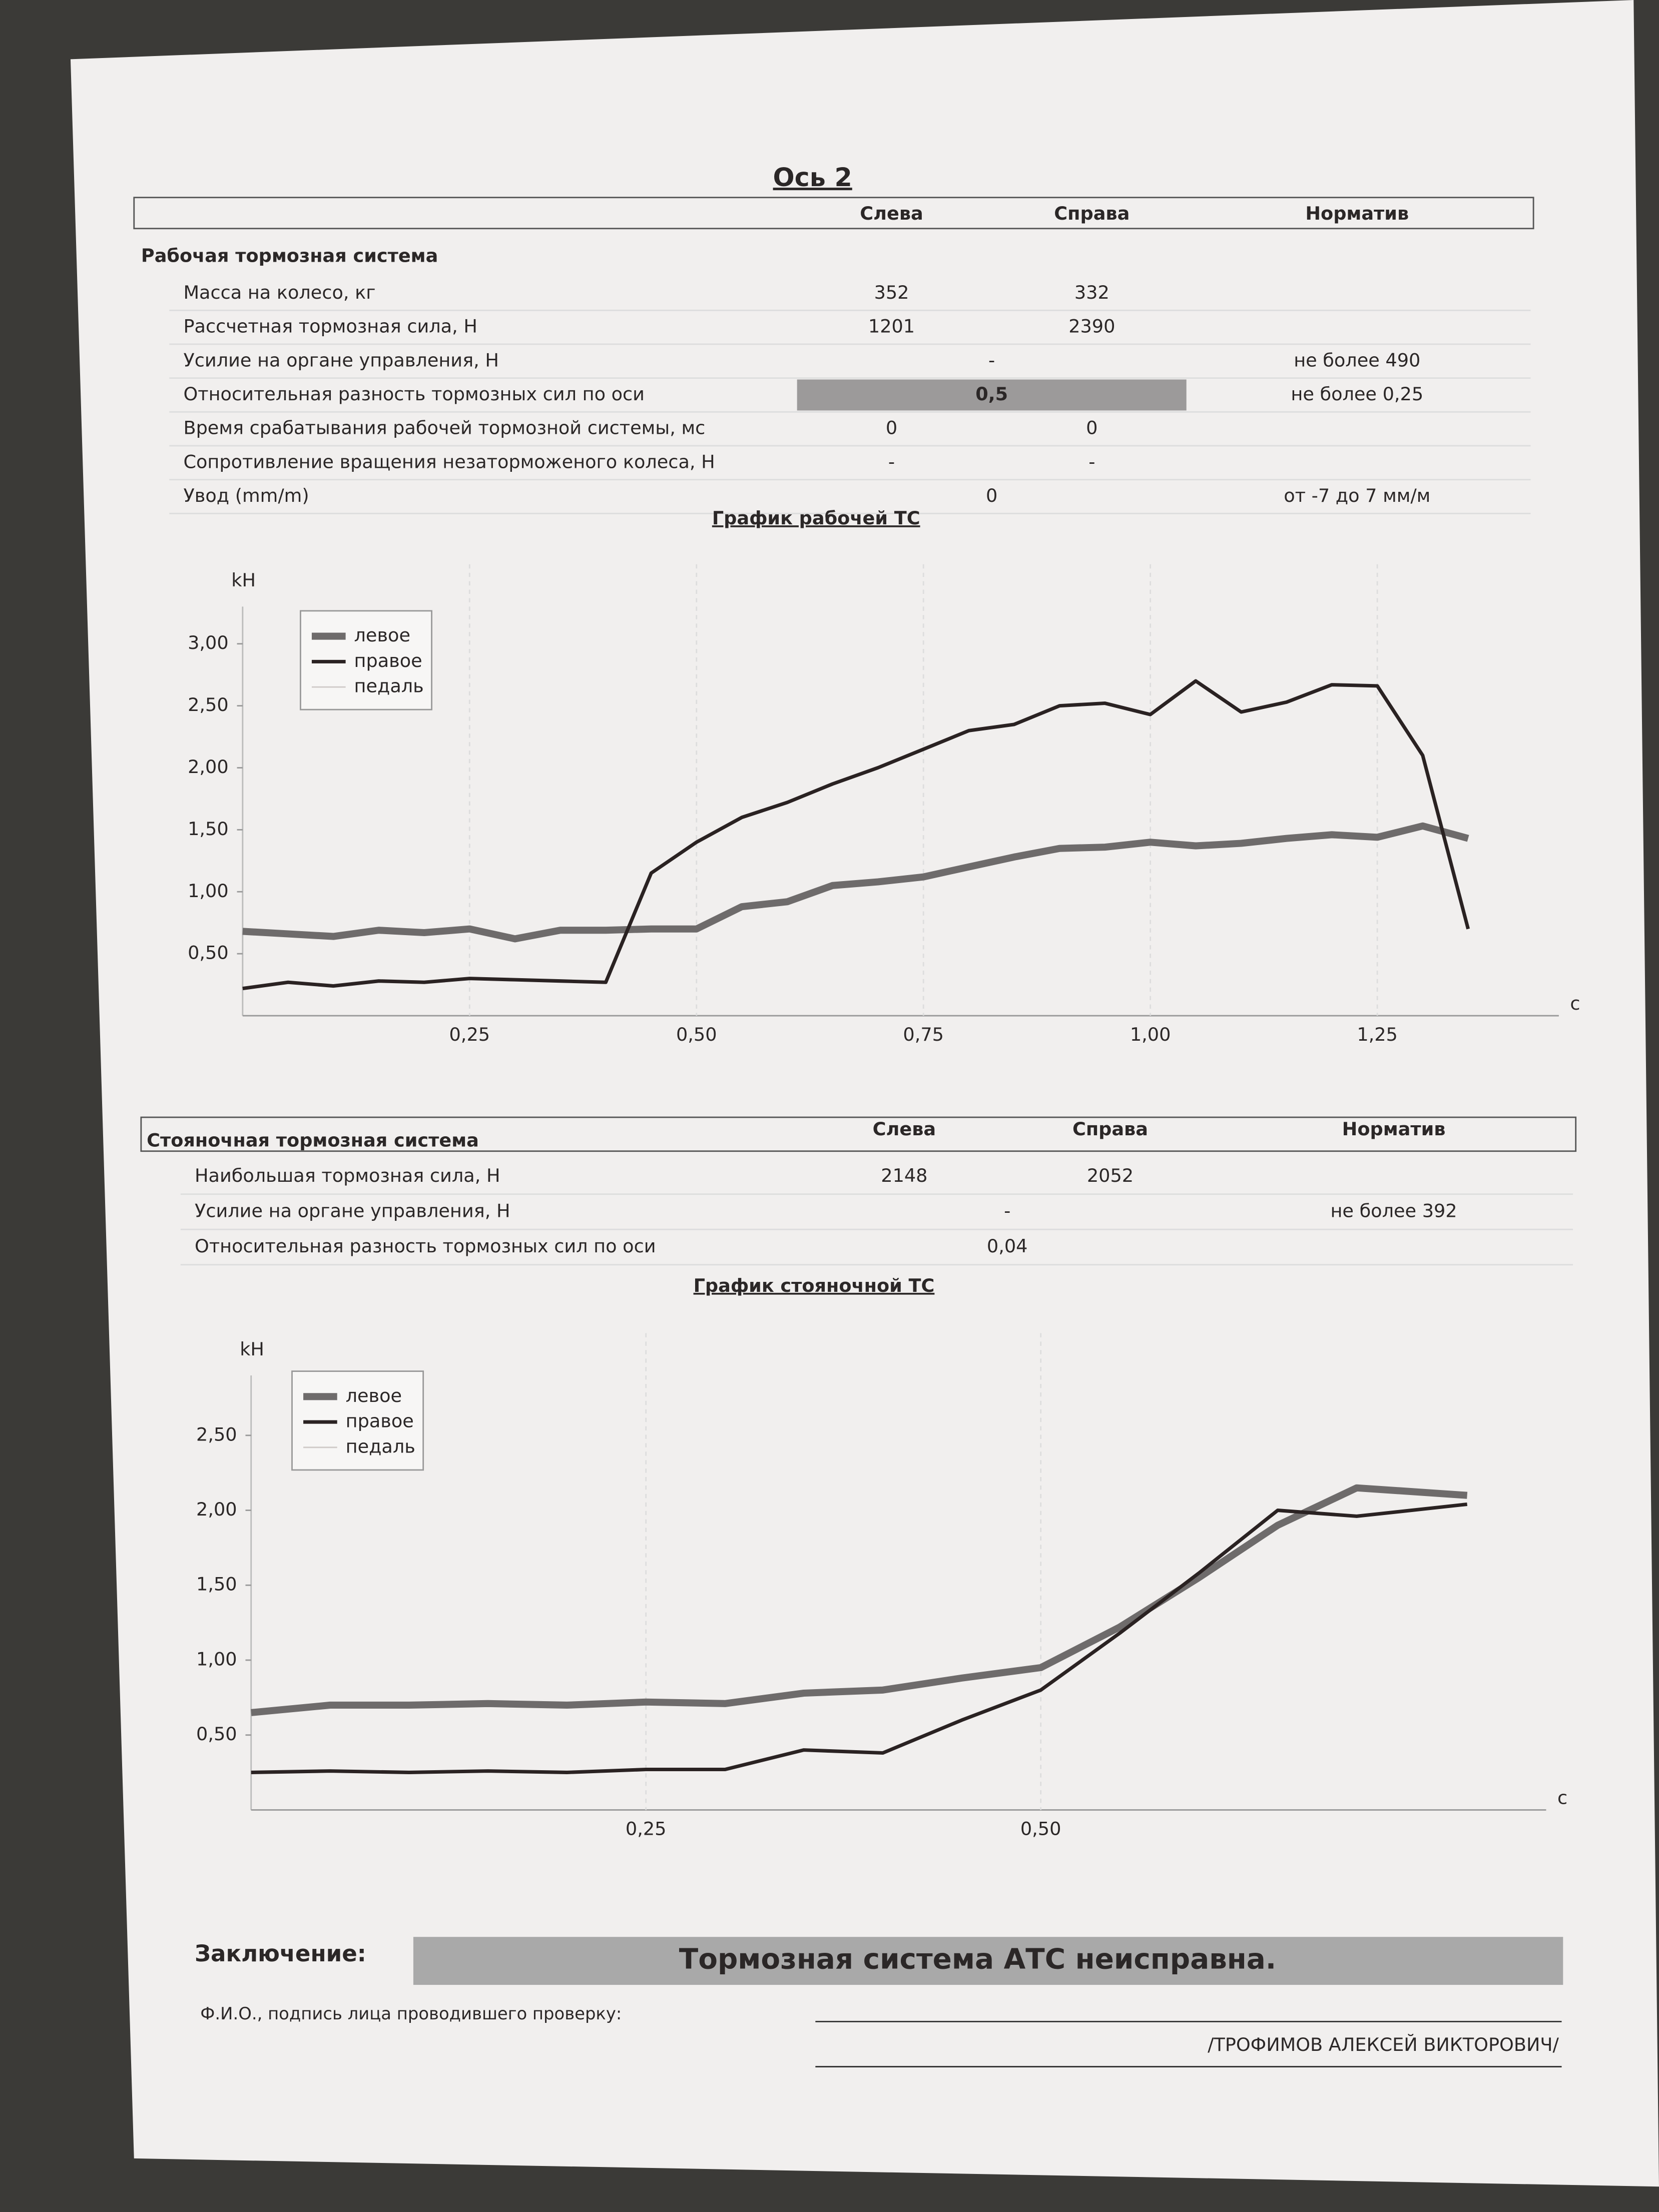  What do you see at coordinates (330, 326) in the screenshot?
I see `row-label: Рассчетная тормозная сила, Н` at bounding box center [330, 326].